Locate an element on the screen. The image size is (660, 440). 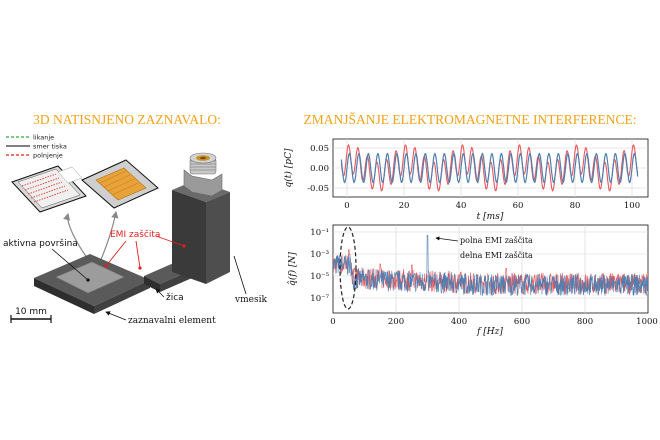
ytick-top-2: -0.05 is located at coordinates (318, 189).